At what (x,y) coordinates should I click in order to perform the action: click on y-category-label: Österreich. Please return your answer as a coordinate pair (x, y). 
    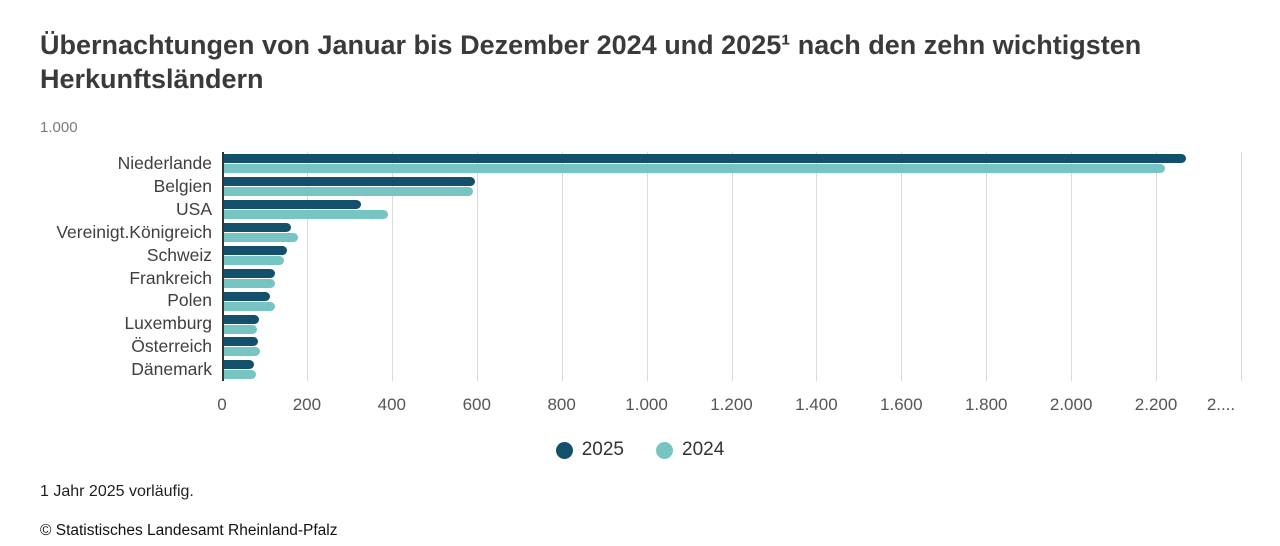
    Looking at the image, I should click on (171, 346).